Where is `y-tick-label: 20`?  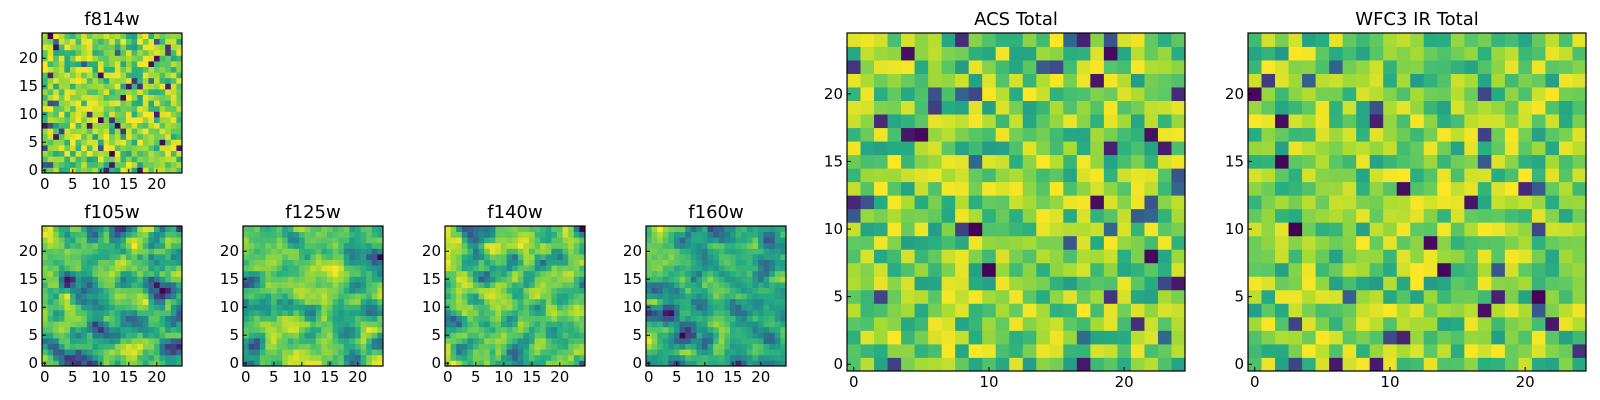
y-tick-label: 20 is located at coordinates (1234, 94).